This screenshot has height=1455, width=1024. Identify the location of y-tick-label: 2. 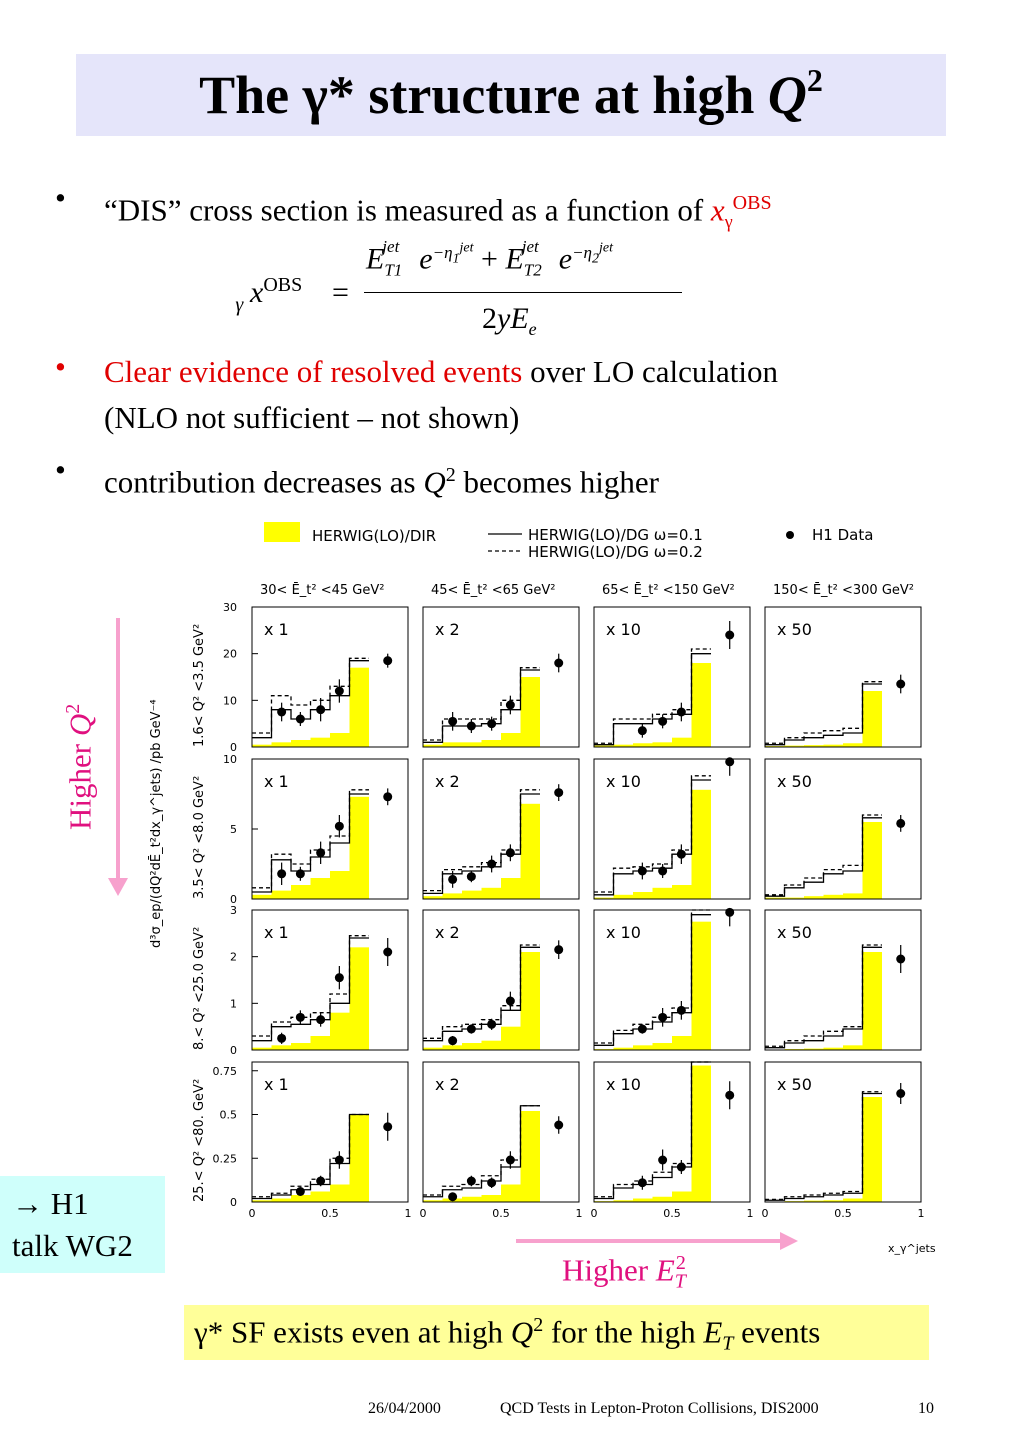
(233, 957).